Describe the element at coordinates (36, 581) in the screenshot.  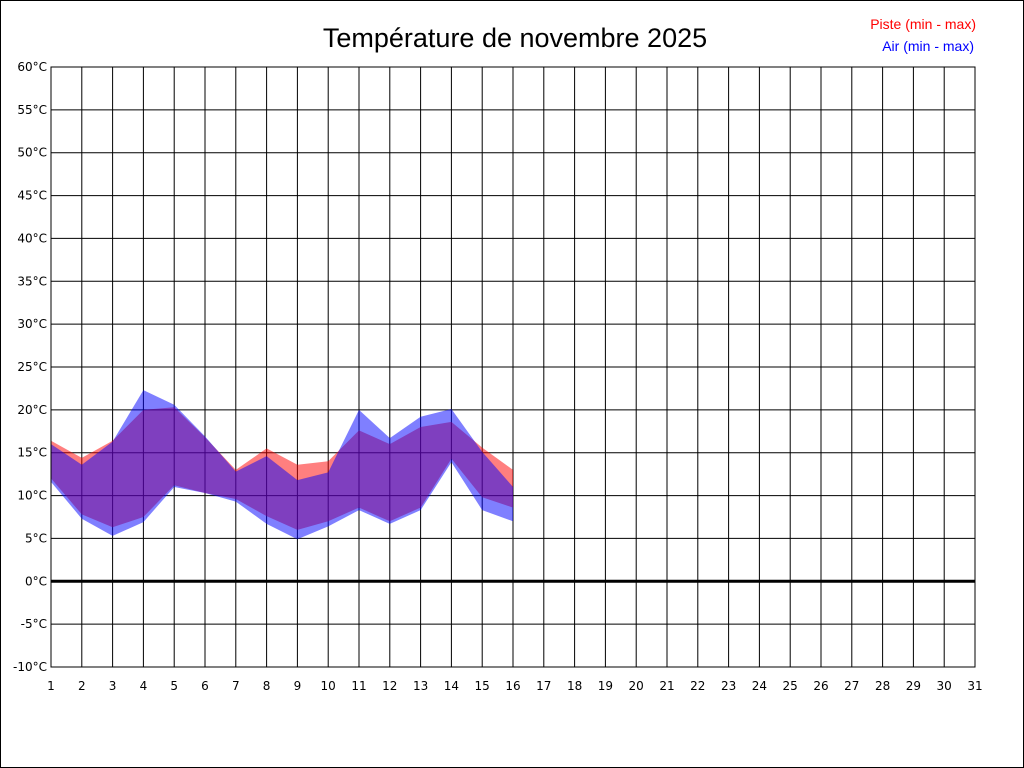
I see `y-tick-label: 0°C` at that location.